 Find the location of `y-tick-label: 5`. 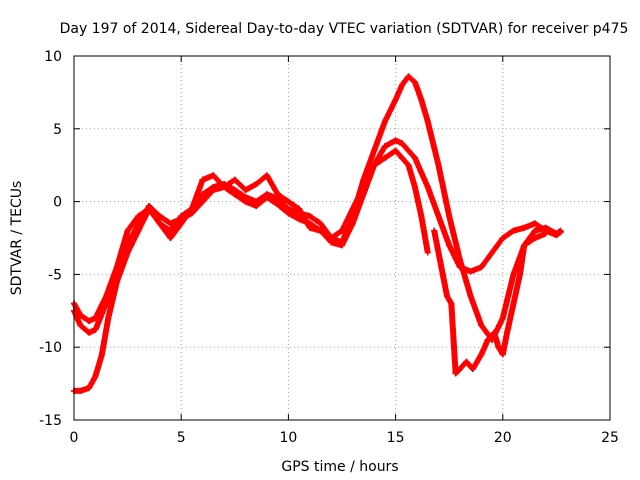

y-tick-label: 5 is located at coordinates (57, 130).